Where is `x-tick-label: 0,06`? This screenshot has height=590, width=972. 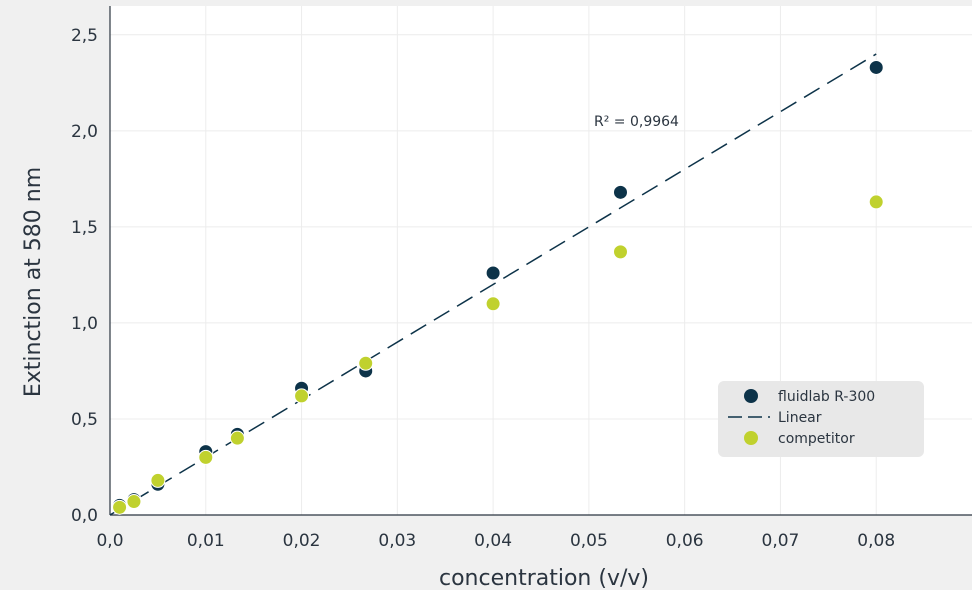 x-tick-label: 0,06 is located at coordinates (685, 541).